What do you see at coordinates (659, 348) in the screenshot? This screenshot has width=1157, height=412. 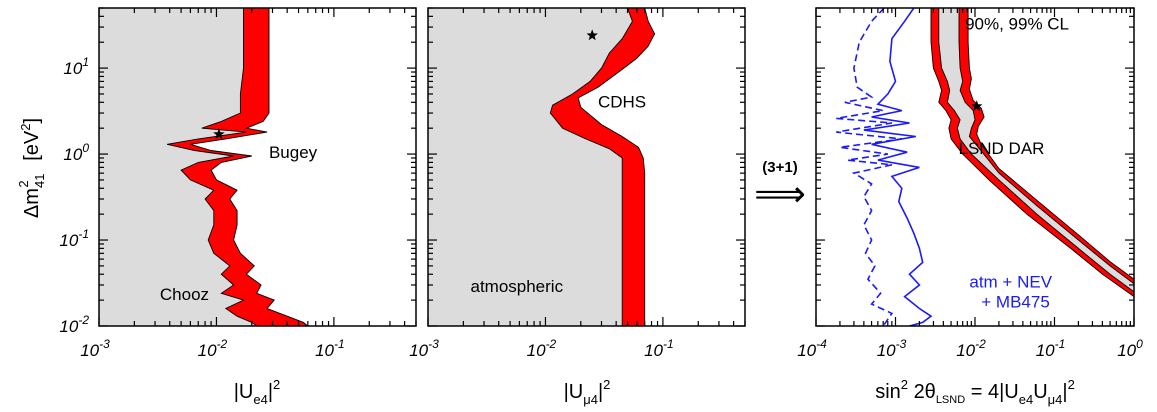 I see `middle-xtick-label: 10⁻¹` at bounding box center [659, 348].